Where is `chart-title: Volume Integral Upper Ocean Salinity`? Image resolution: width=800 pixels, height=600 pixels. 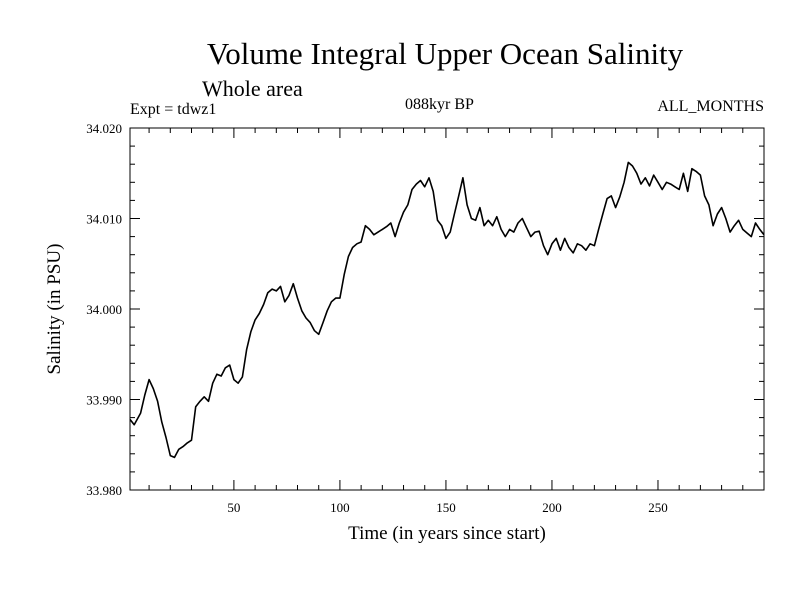
chart-title: Volume Integral Upper Ocean Salinity is located at coordinates (445, 53).